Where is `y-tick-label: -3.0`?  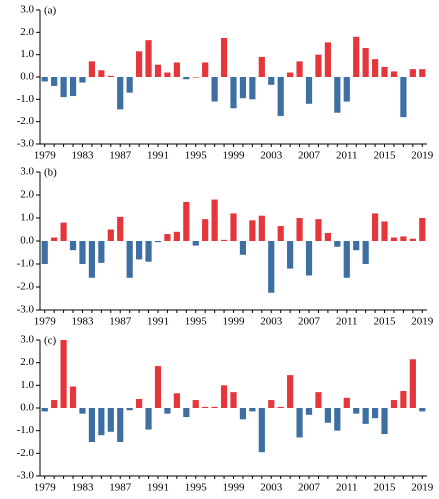 y-tick-label: -3.0 is located at coordinates (26, 476).